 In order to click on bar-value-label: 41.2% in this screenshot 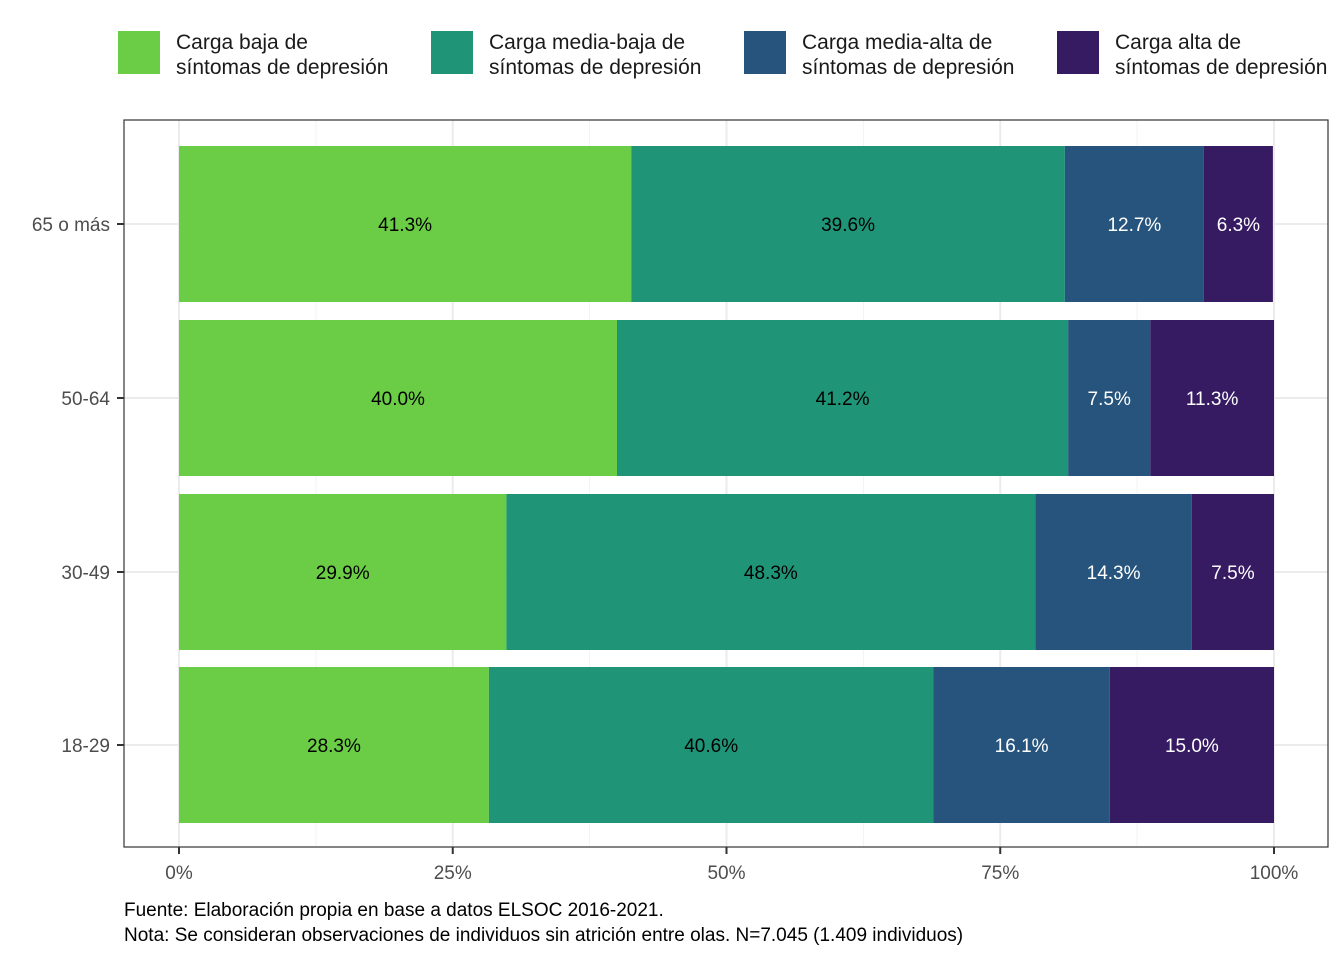, I will do `click(843, 399)`.